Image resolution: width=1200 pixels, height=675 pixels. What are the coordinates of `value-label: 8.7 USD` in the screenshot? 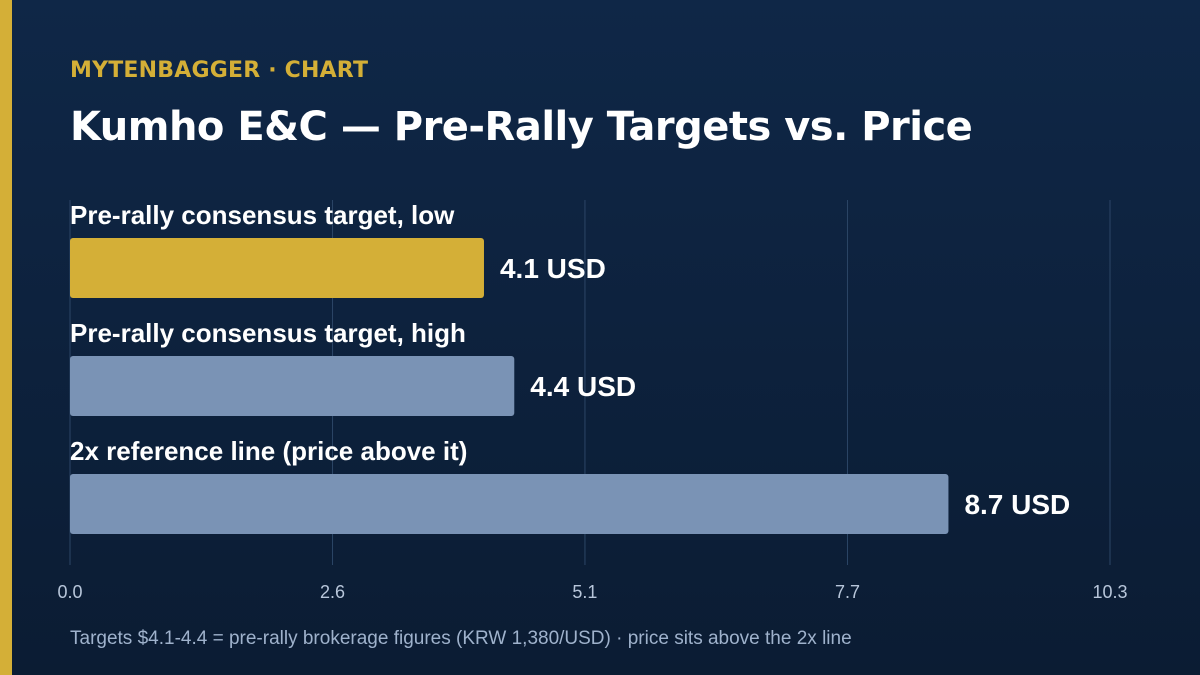 It's located at (1017, 504).